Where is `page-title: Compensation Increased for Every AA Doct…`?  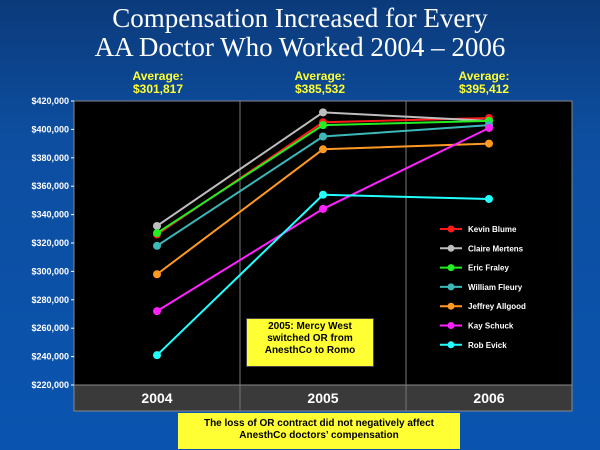
page-title: Compensation Increased for Every AA Doct… is located at coordinates (300, 33).